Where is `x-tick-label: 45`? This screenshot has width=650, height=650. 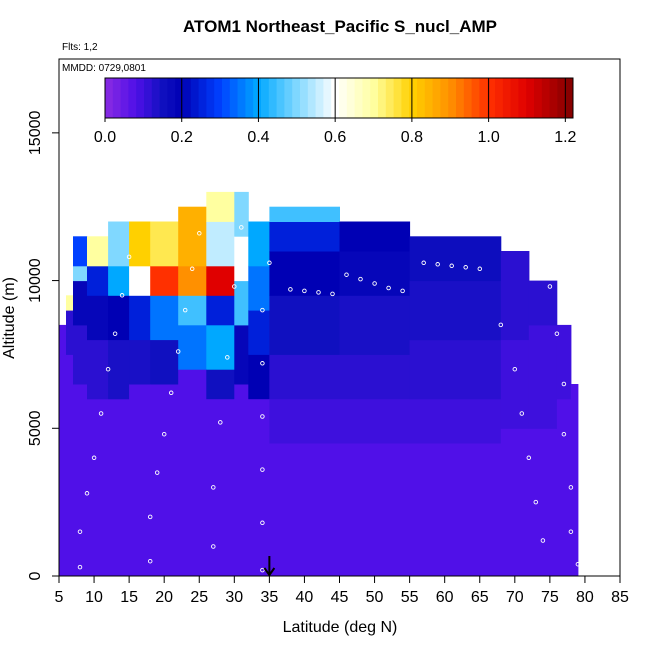
x-tick-label: 45 is located at coordinates (340, 597).